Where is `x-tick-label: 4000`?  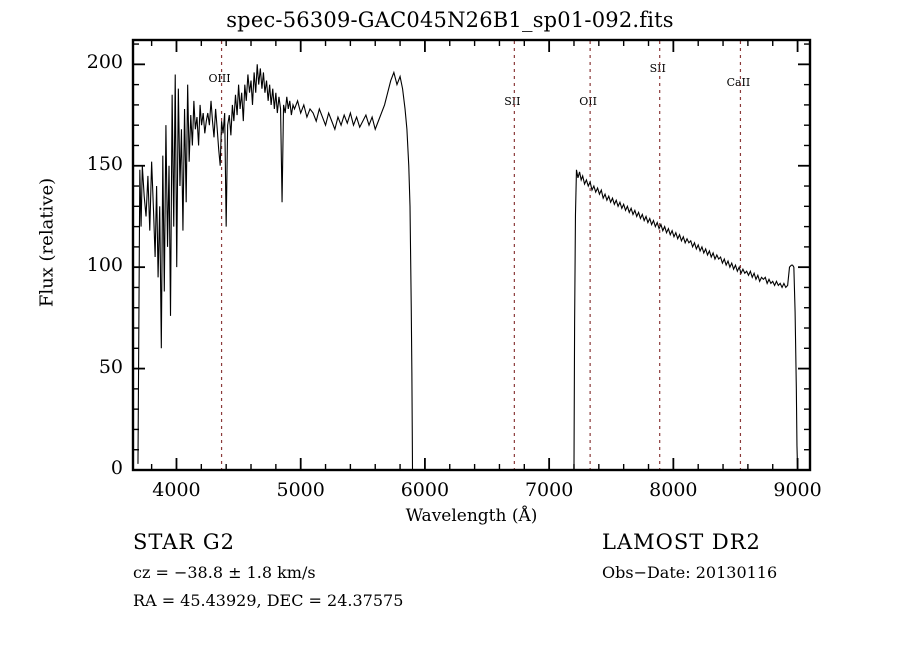
x-tick-label: 4000 is located at coordinates (176, 490).